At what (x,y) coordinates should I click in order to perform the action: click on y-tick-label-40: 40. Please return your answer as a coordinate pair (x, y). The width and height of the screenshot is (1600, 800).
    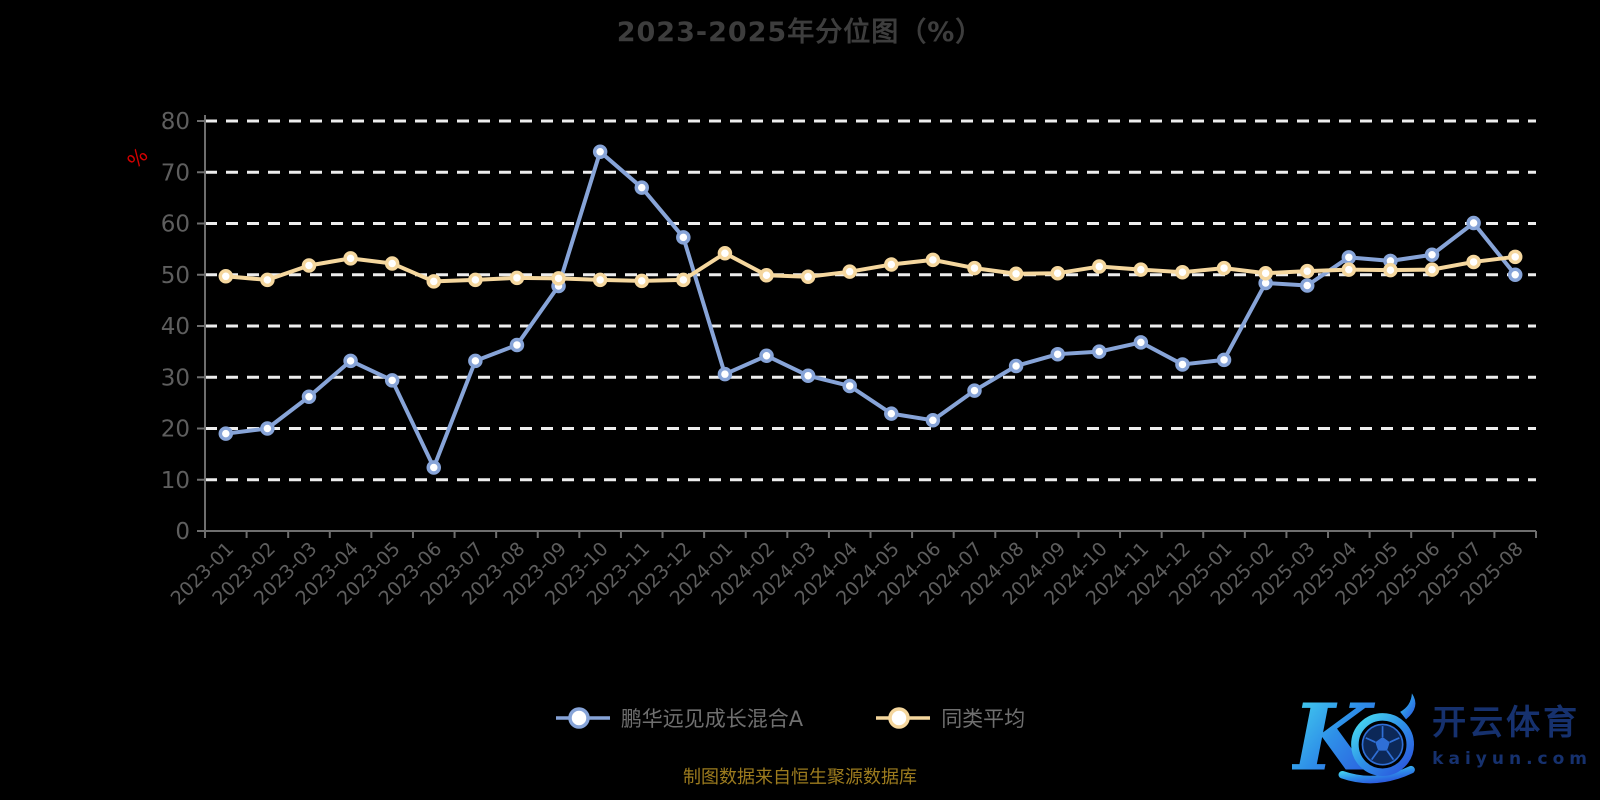
    Looking at the image, I should click on (175, 327).